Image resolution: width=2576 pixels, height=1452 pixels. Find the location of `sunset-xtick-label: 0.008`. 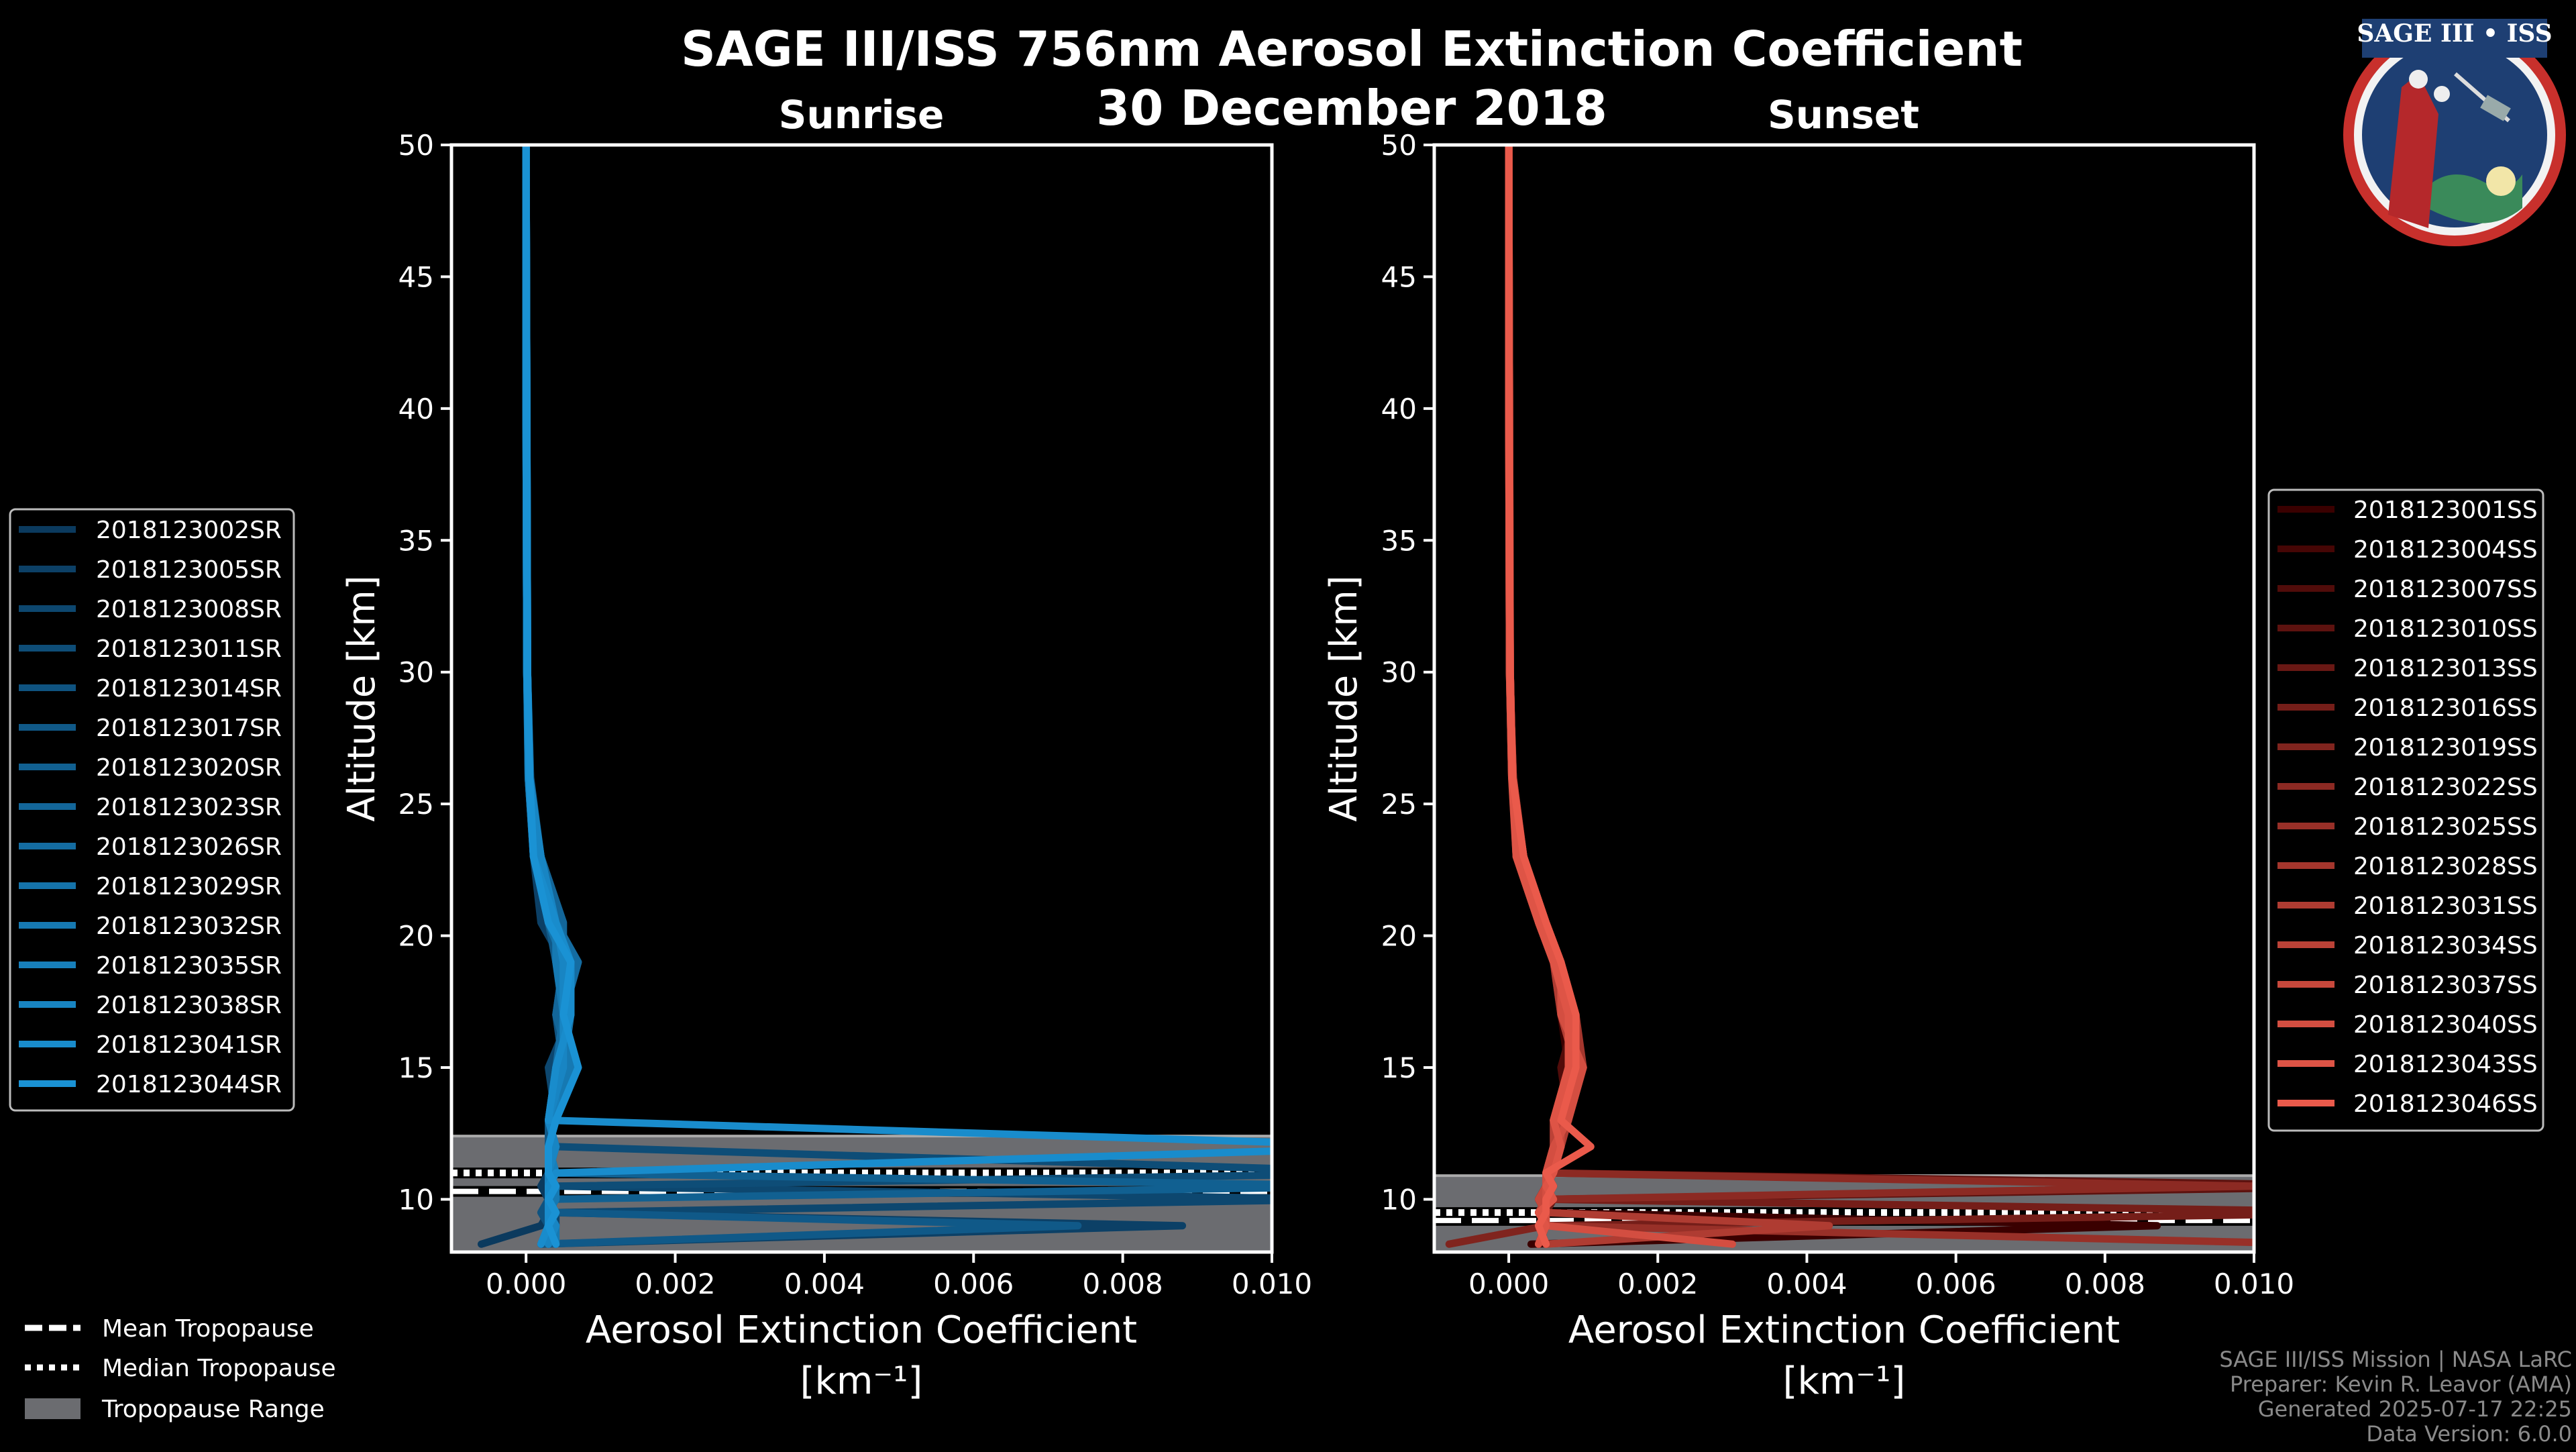

sunset-xtick-label: 0.008 is located at coordinates (2105, 1284).